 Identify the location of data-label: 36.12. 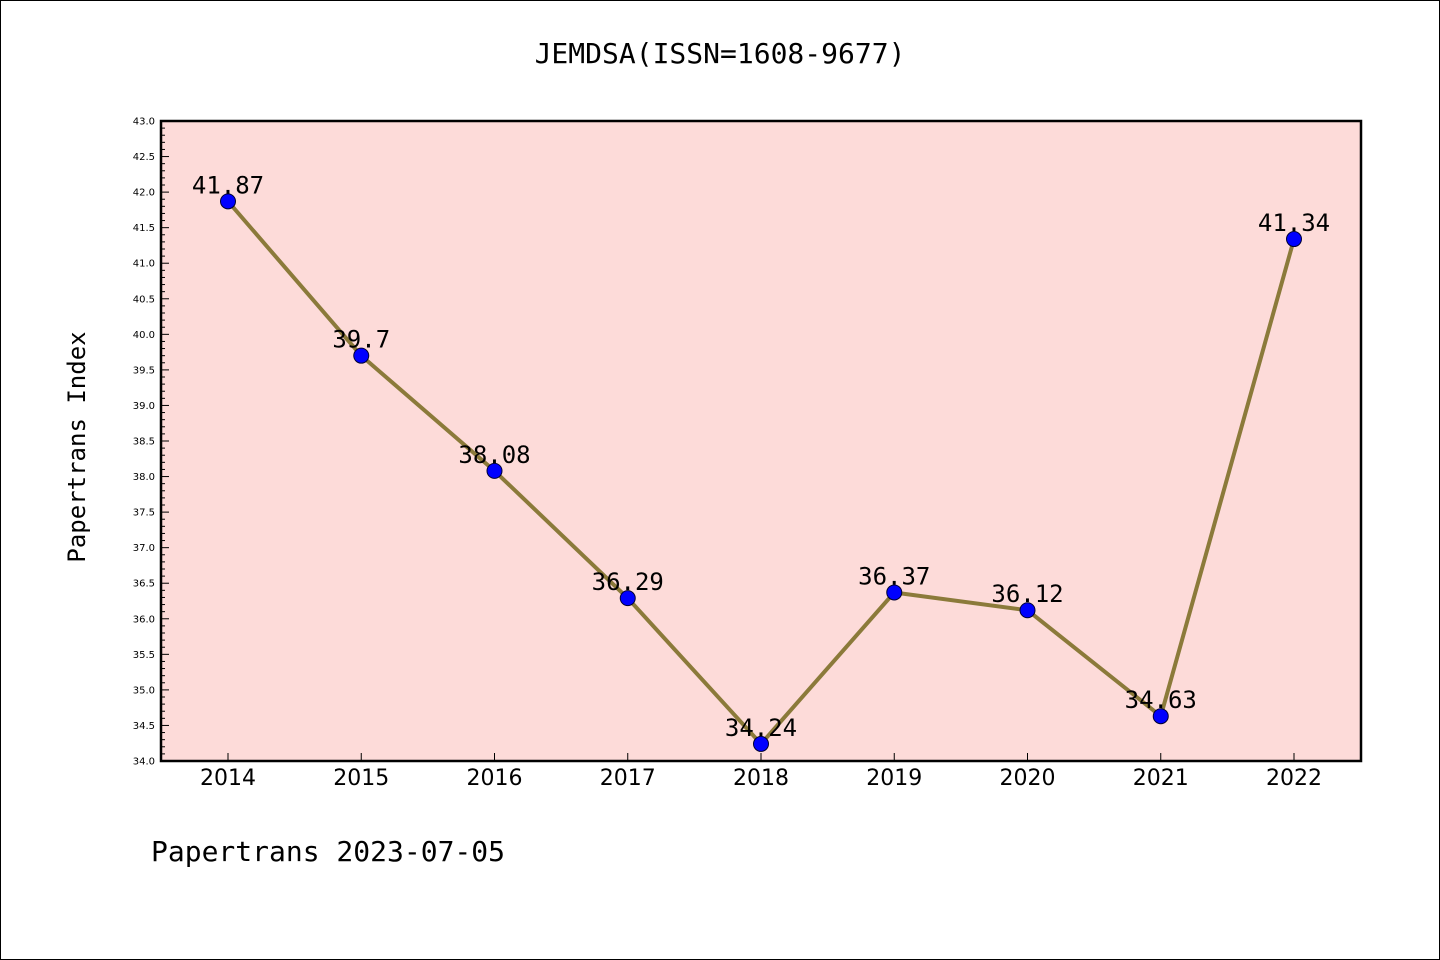
(1027, 594).